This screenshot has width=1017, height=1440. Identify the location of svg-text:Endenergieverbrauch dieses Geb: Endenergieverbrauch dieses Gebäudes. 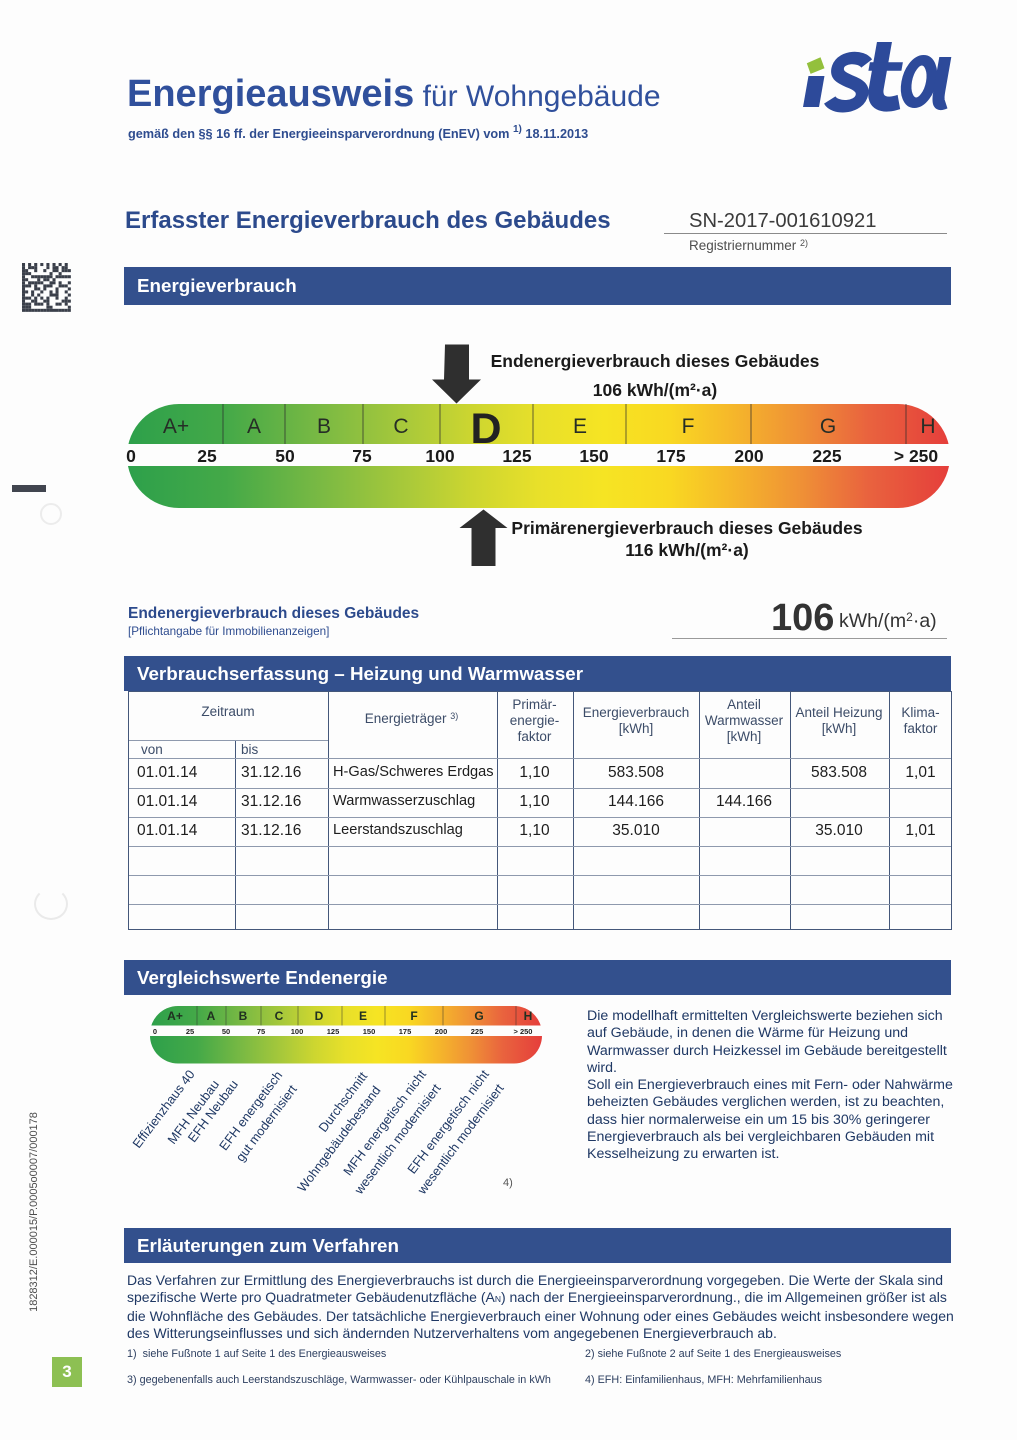
(655, 361).